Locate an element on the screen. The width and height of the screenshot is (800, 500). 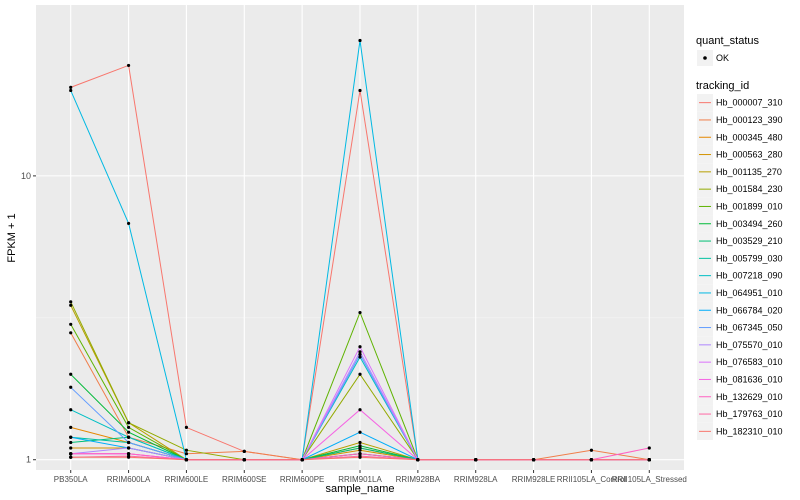
y-tick-label: 10 is located at coordinates (26, 176).